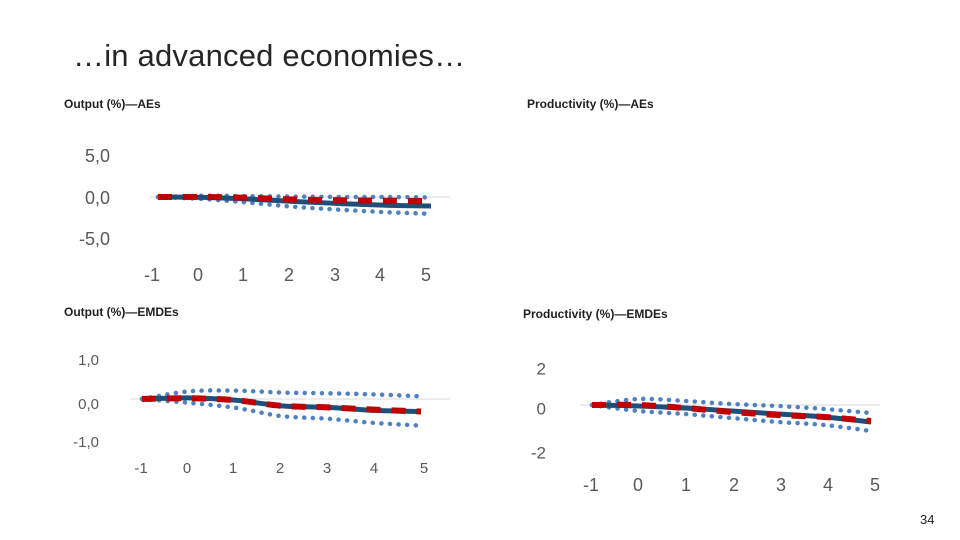  Describe the element at coordinates (595, 314) in the screenshot. I see `panel-title-productivity-emdes: Productivity (%)—EMDEs` at that location.